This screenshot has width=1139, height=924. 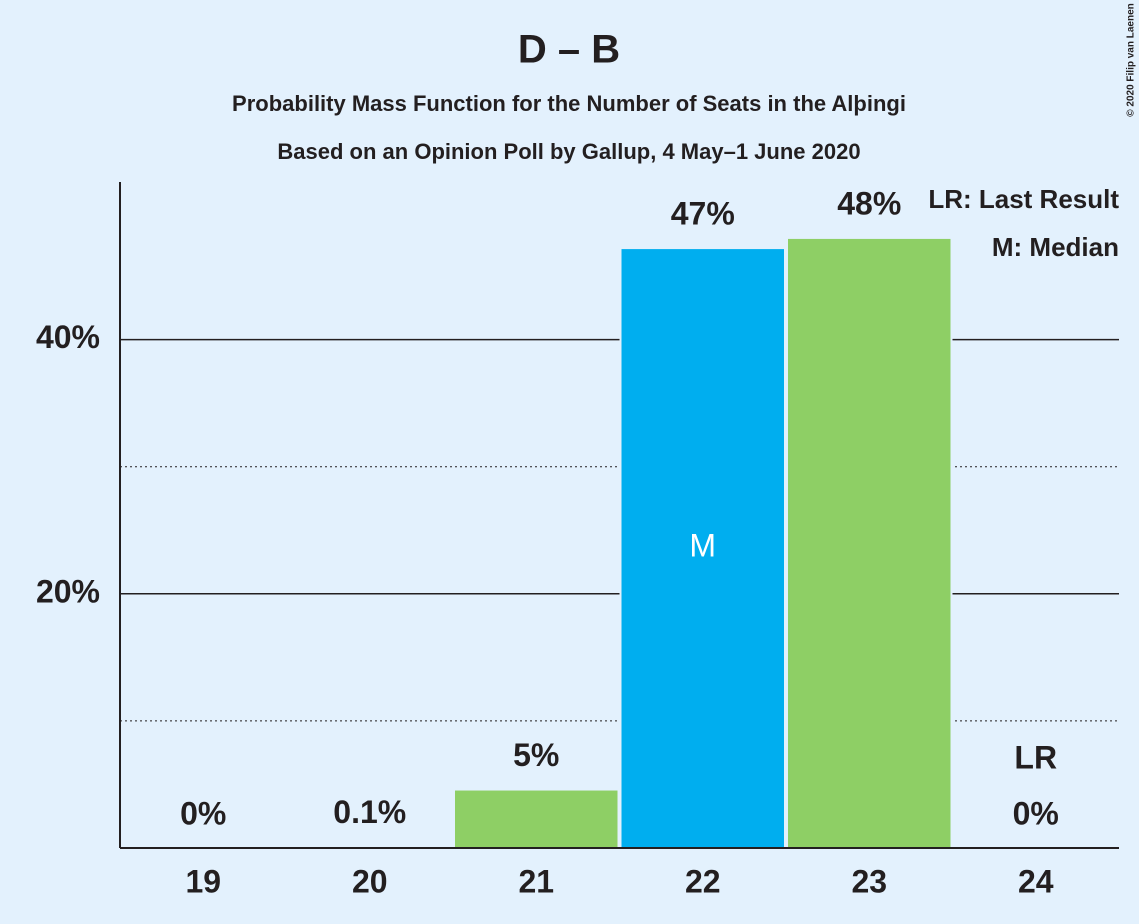 I want to click on value-label: 0.1%, so click(x=369, y=812).